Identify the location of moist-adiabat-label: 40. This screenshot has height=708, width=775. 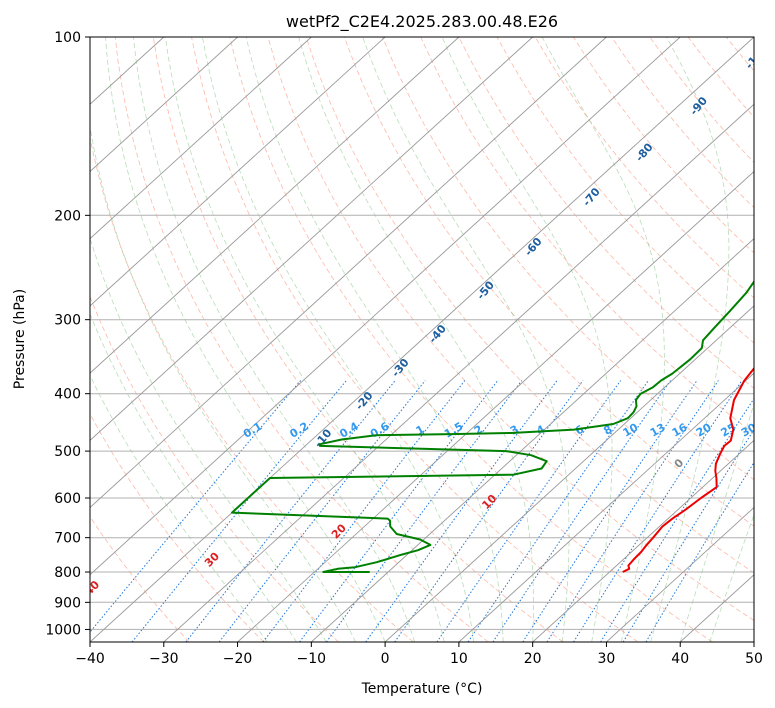
(92, 588).